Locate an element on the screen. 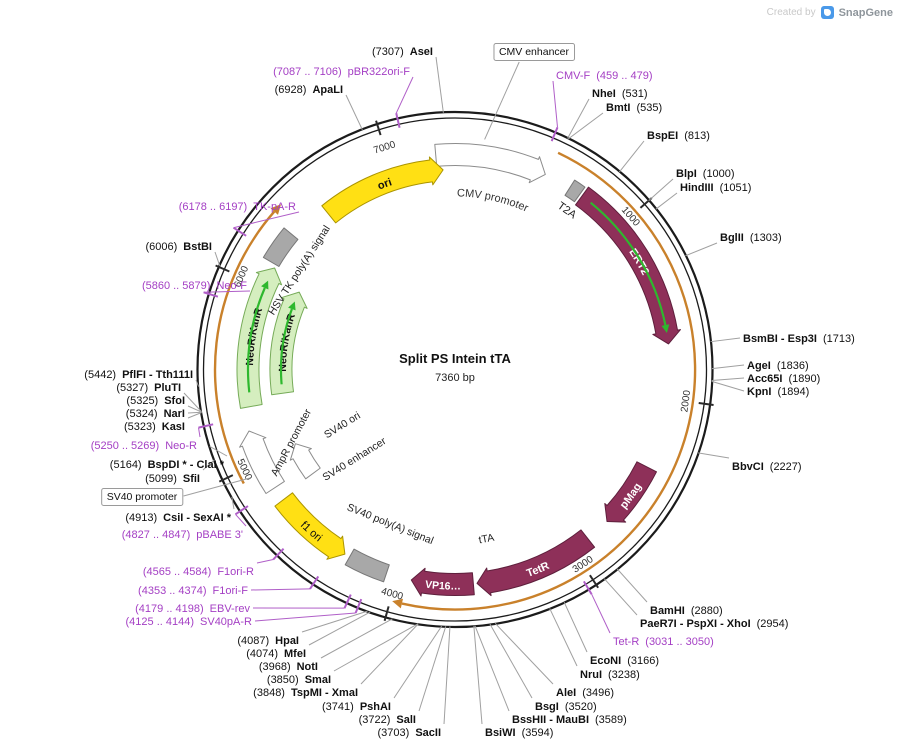  leader-sfii is located at coordinates (208, 465).